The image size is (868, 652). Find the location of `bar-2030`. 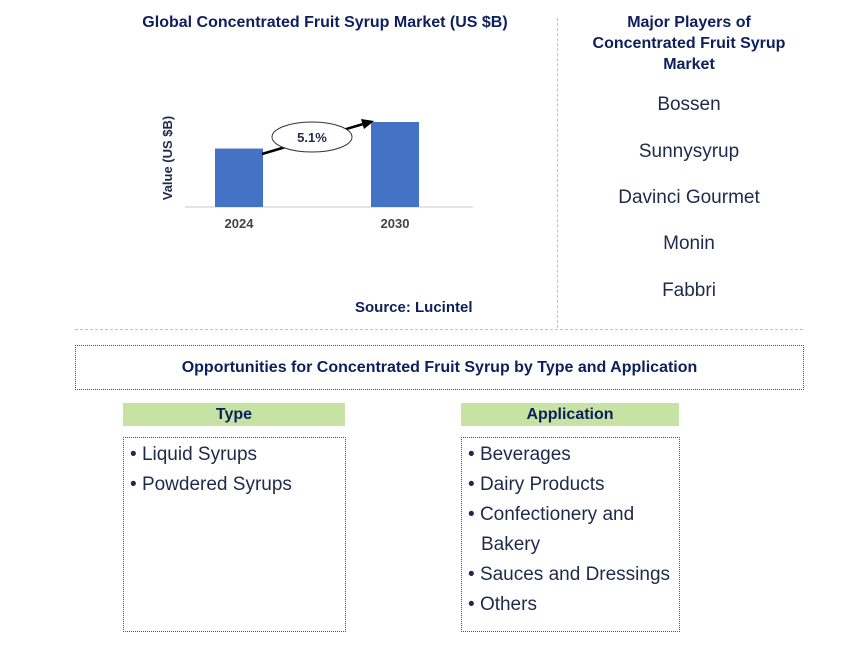

bar-2030 is located at coordinates (395, 164).